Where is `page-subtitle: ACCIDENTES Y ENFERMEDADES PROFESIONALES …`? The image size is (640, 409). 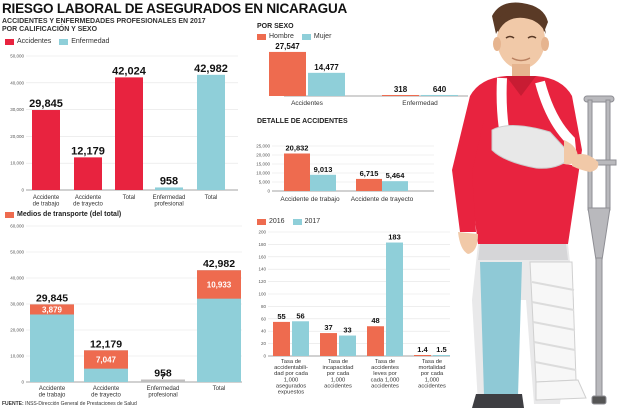
page-subtitle: ACCIDENTES Y ENFERMEDADES PROFESIONALES … is located at coordinates (104, 21).